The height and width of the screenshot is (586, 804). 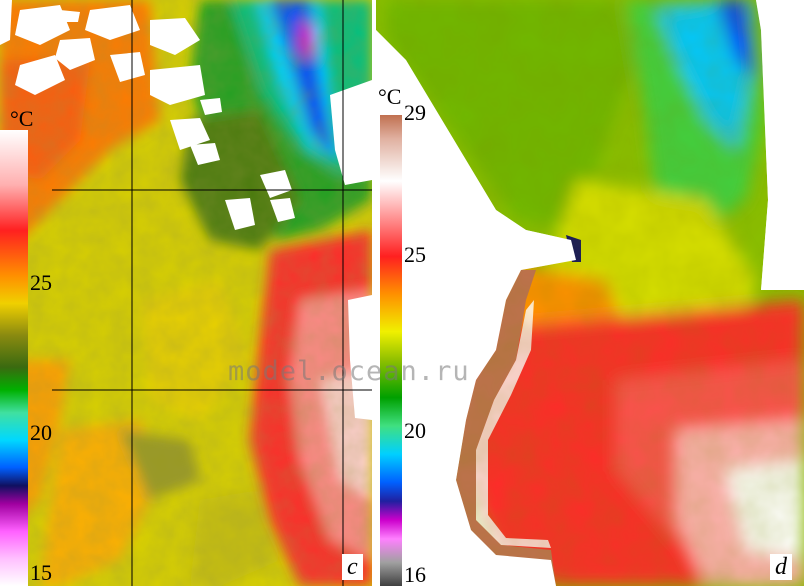 What do you see at coordinates (781, 567) in the screenshot?
I see `panel-letter-d: d` at bounding box center [781, 567].